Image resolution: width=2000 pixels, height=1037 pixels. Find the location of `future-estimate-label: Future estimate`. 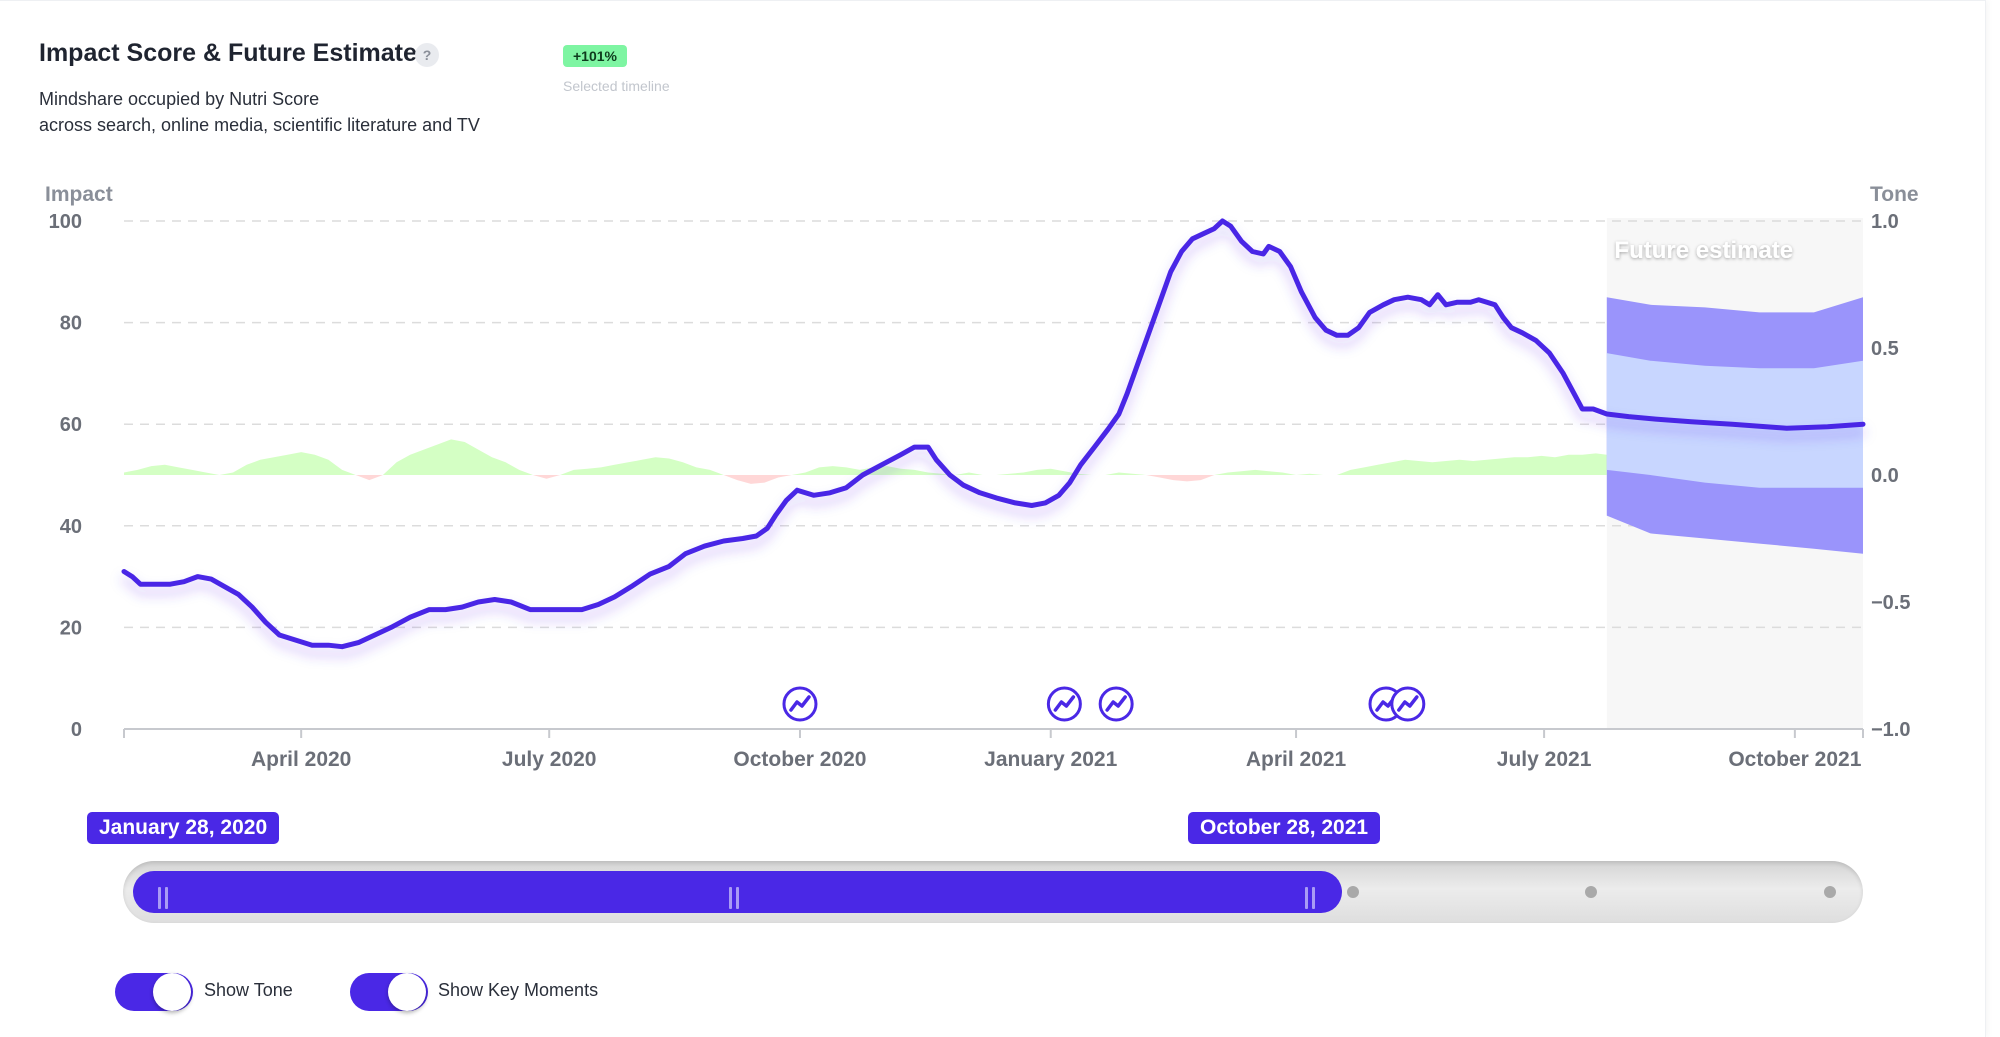

future-estimate-label: Future estimate is located at coordinates (1703, 250).